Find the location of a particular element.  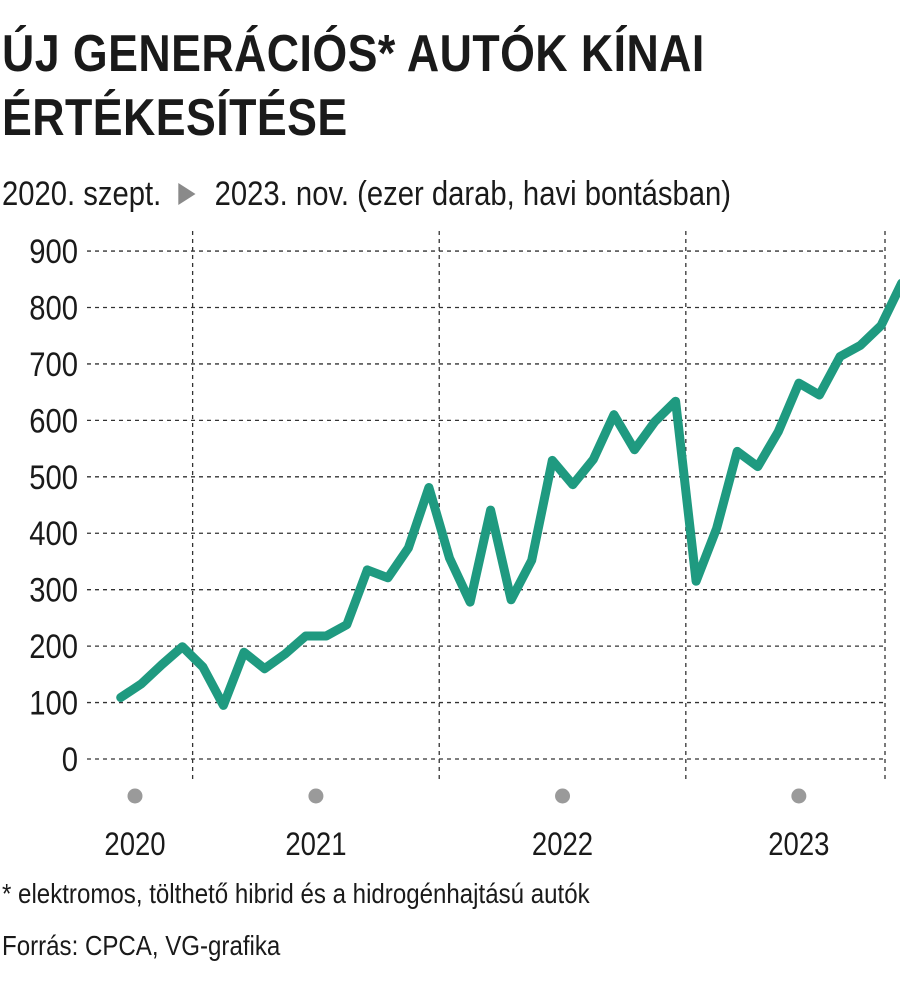

y-tick-label: 800 is located at coordinates (53, 307).